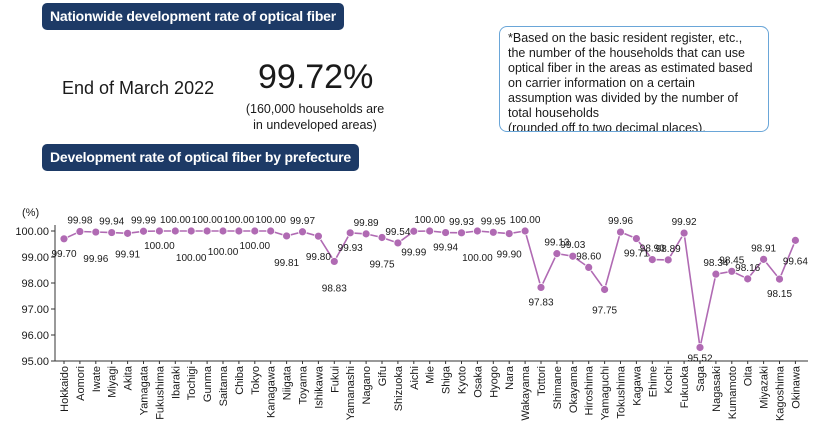 Image resolution: width=825 pixels, height=444 pixels. What do you see at coordinates (288, 382) in the screenshot?
I see `x-tick-label: Niigata` at bounding box center [288, 382].